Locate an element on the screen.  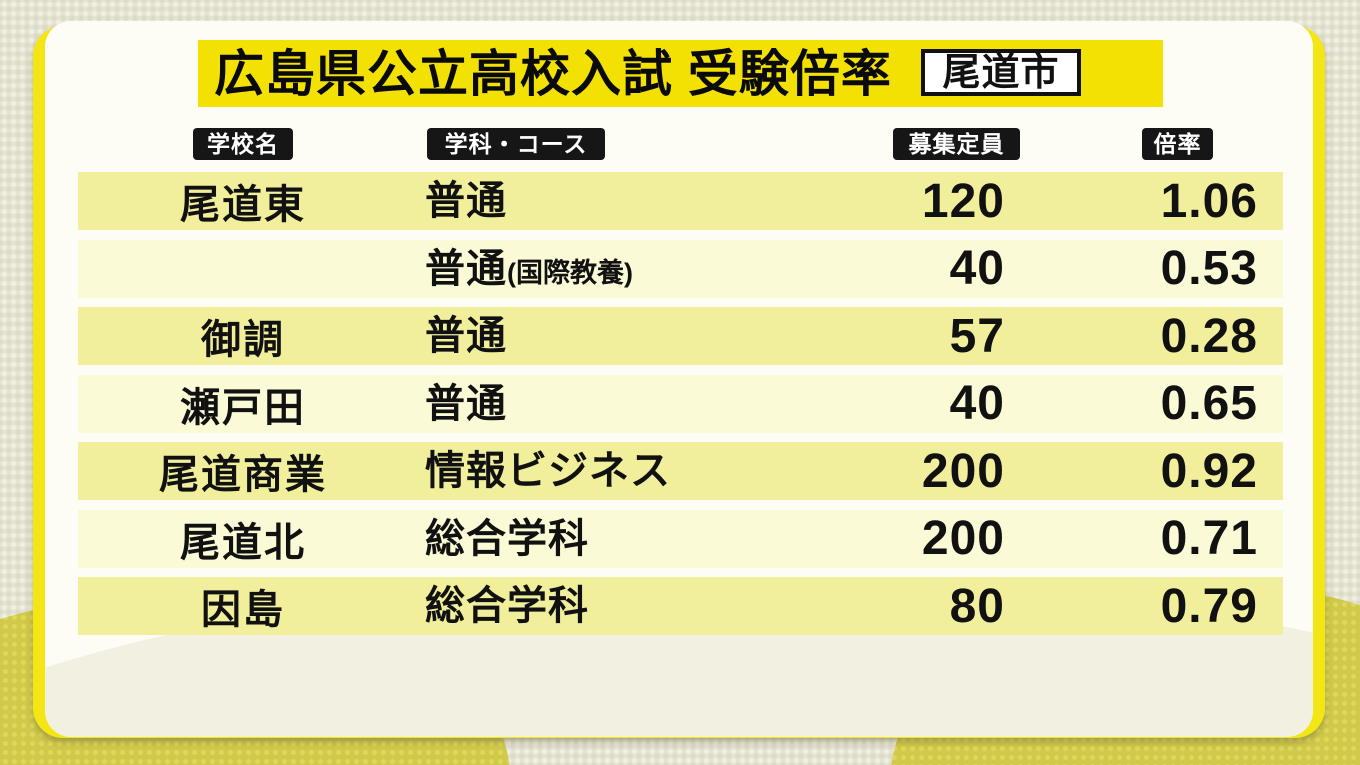
column-header-ratio: 倍率 is located at coordinates (1177, 144).